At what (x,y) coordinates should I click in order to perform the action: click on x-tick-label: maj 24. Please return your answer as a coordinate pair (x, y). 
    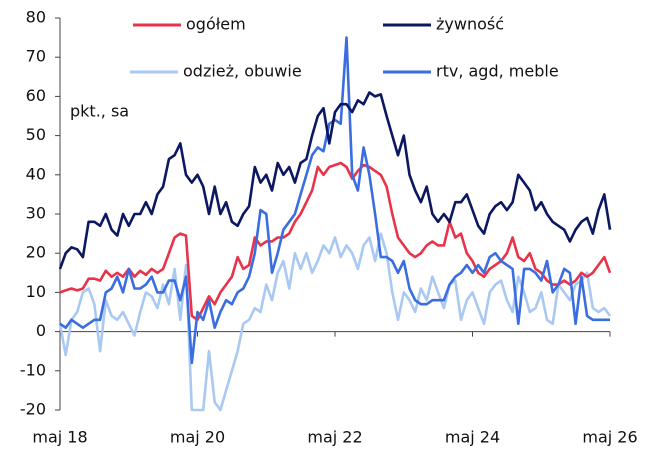
    Looking at the image, I should click on (472, 437).